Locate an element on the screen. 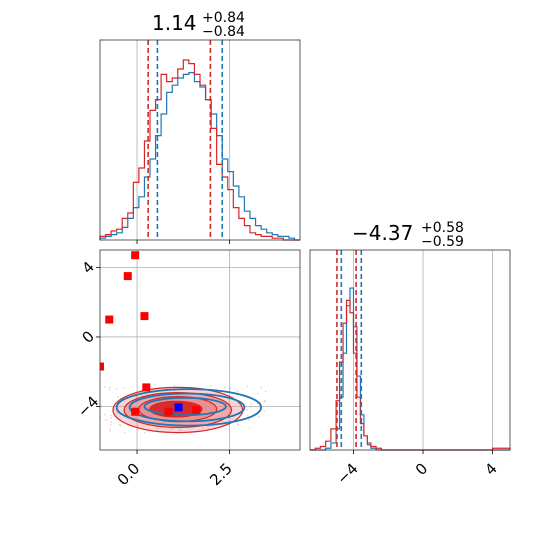 The height and width of the screenshot is (550, 550). joint-ytick-label-1: 0 is located at coordinates (87, 336).